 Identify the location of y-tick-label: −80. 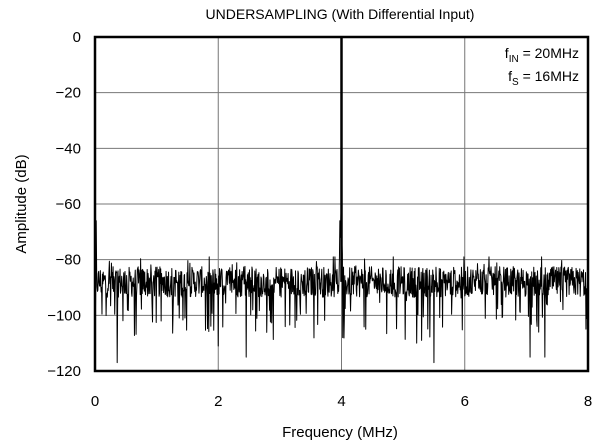
(68, 260).